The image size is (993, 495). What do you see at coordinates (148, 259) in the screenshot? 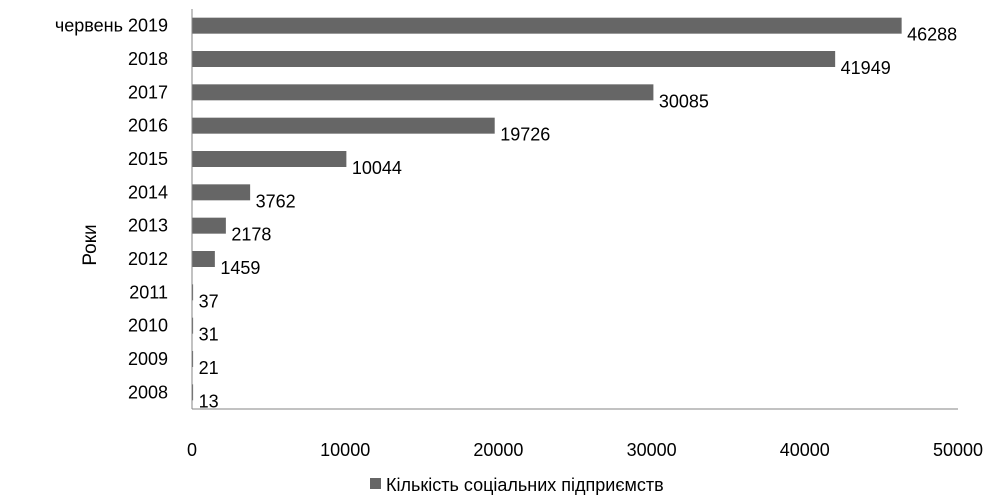
I see `category-label: 2012` at bounding box center [148, 259].